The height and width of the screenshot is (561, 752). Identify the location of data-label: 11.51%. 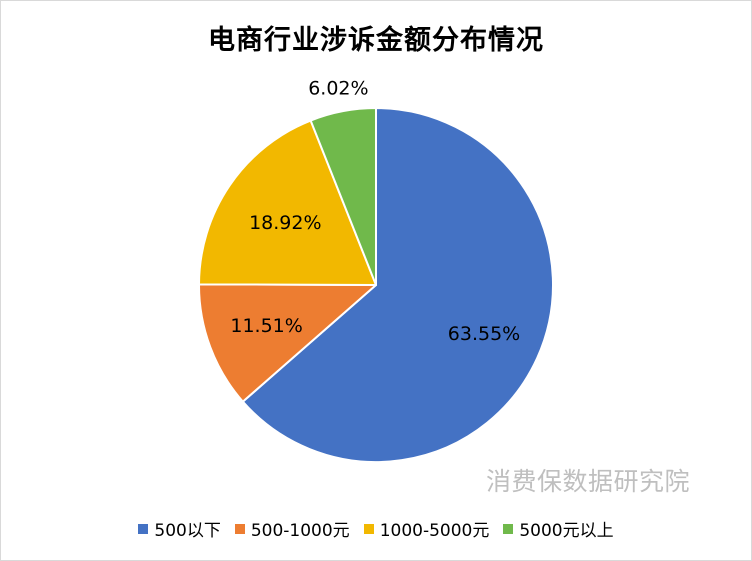
(266, 326).